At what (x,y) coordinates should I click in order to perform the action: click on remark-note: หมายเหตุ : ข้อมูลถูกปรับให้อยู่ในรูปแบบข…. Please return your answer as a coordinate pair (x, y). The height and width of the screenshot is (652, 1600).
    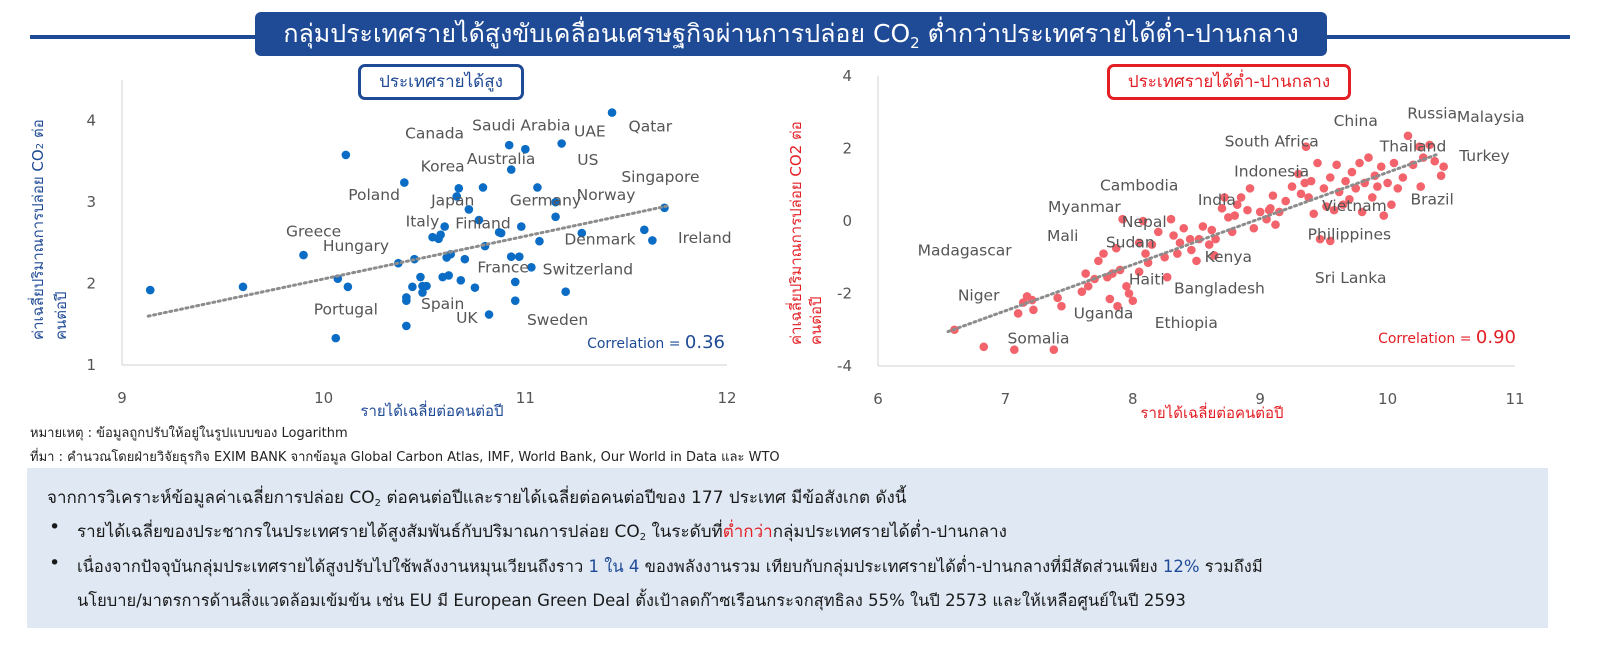
    Looking at the image, I should click on (189, 433).